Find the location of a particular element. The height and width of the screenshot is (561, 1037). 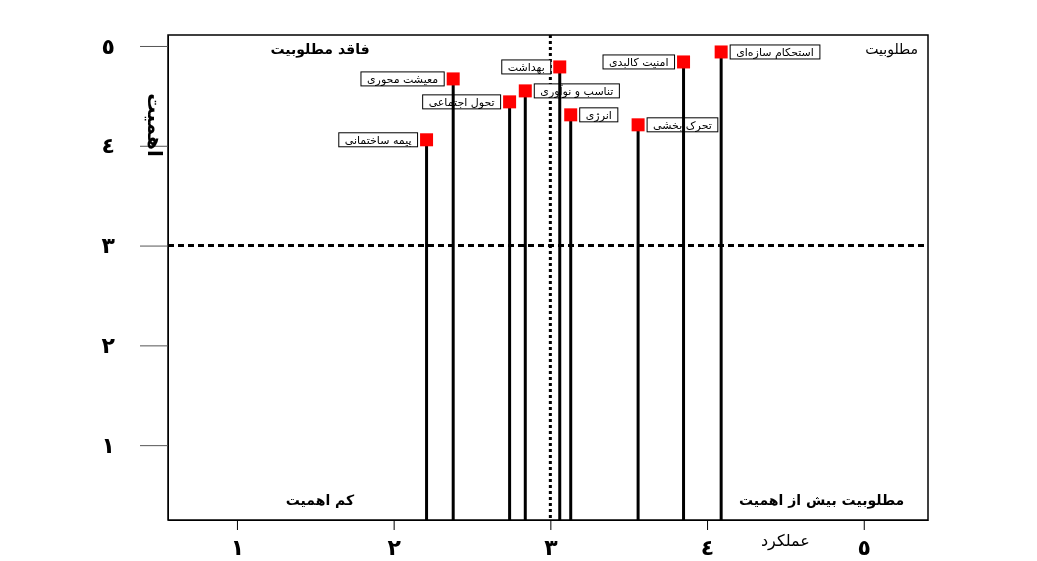

x-tick-label: ٢ is located at coordinates (394, 547).